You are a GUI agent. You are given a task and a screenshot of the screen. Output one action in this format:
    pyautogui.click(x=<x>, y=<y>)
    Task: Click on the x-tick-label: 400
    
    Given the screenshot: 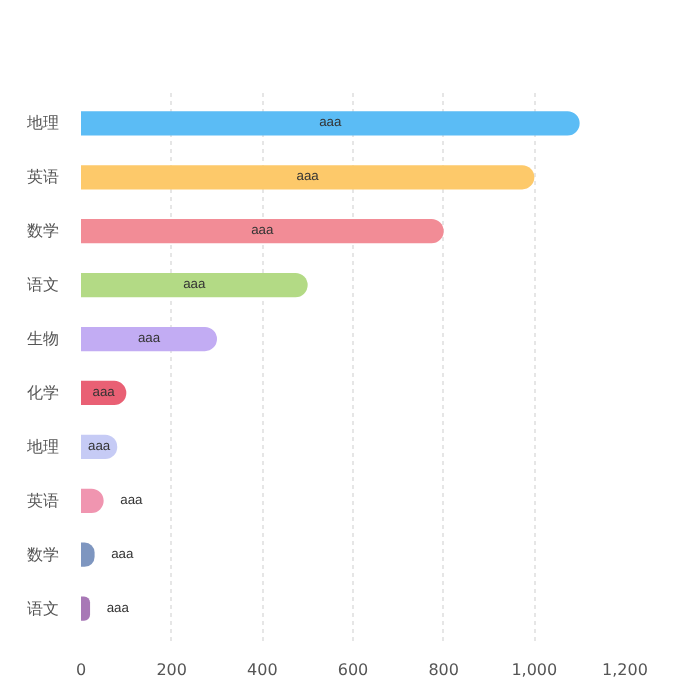 What is the action you would take?
    pyautogui.click(x=262, y=670)
    